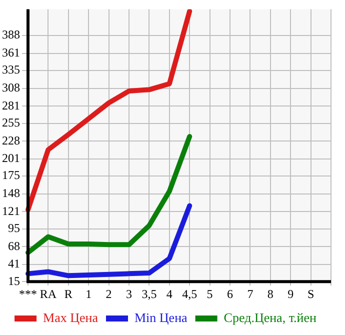 Image resolution: width=345 pixels, height=335 pixels. What do you see at coordinates (190, 293) in the screenshot?
I see `x-tick-label: 4,5` at bounding box center [190, 293].